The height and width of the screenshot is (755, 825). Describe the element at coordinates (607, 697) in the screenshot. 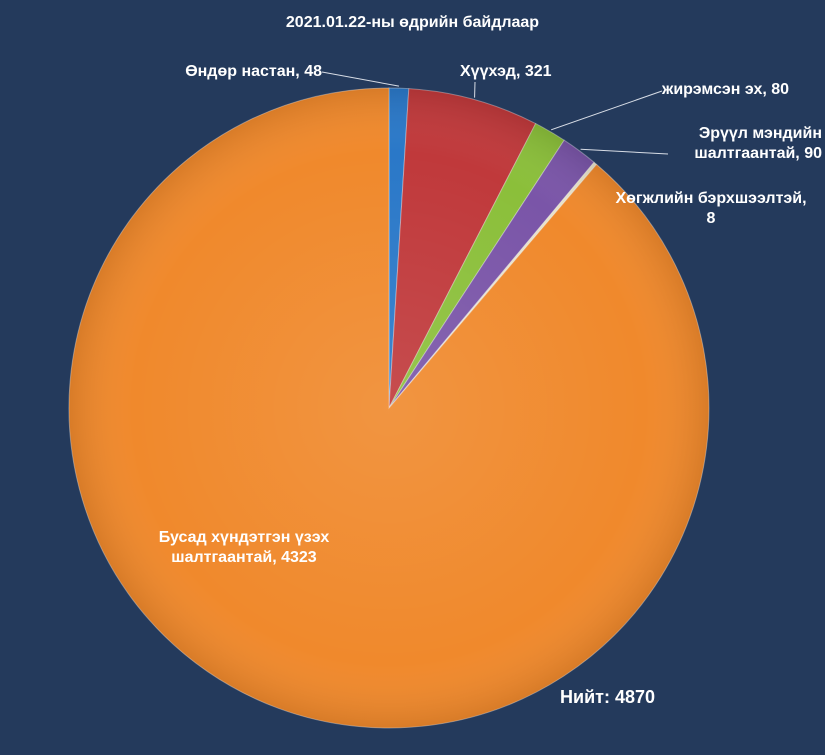

I see `total-label: Нийт: 4870` at that location.